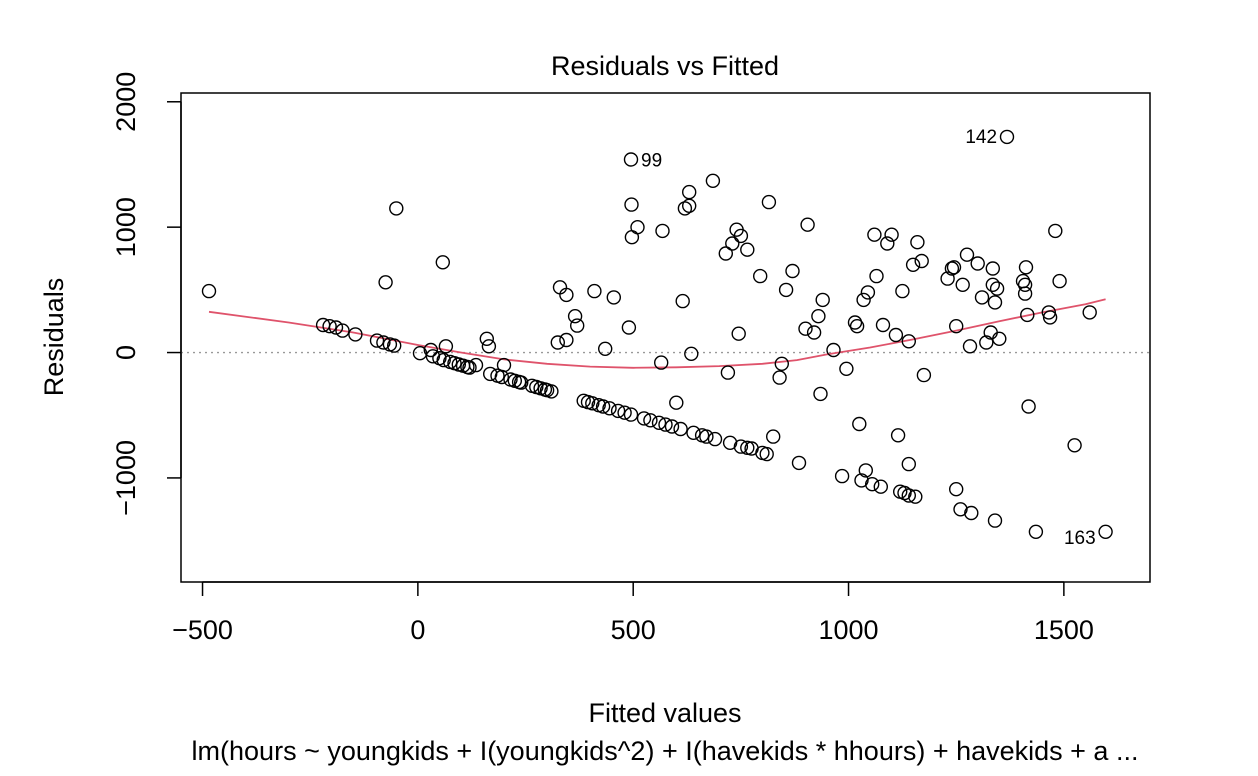 Image resolution: width=1258 pixels, height=776 pixels. Describe the element at coordinates (1080, 538) in the screenshot. I see `outlier-label: 163` at that location.